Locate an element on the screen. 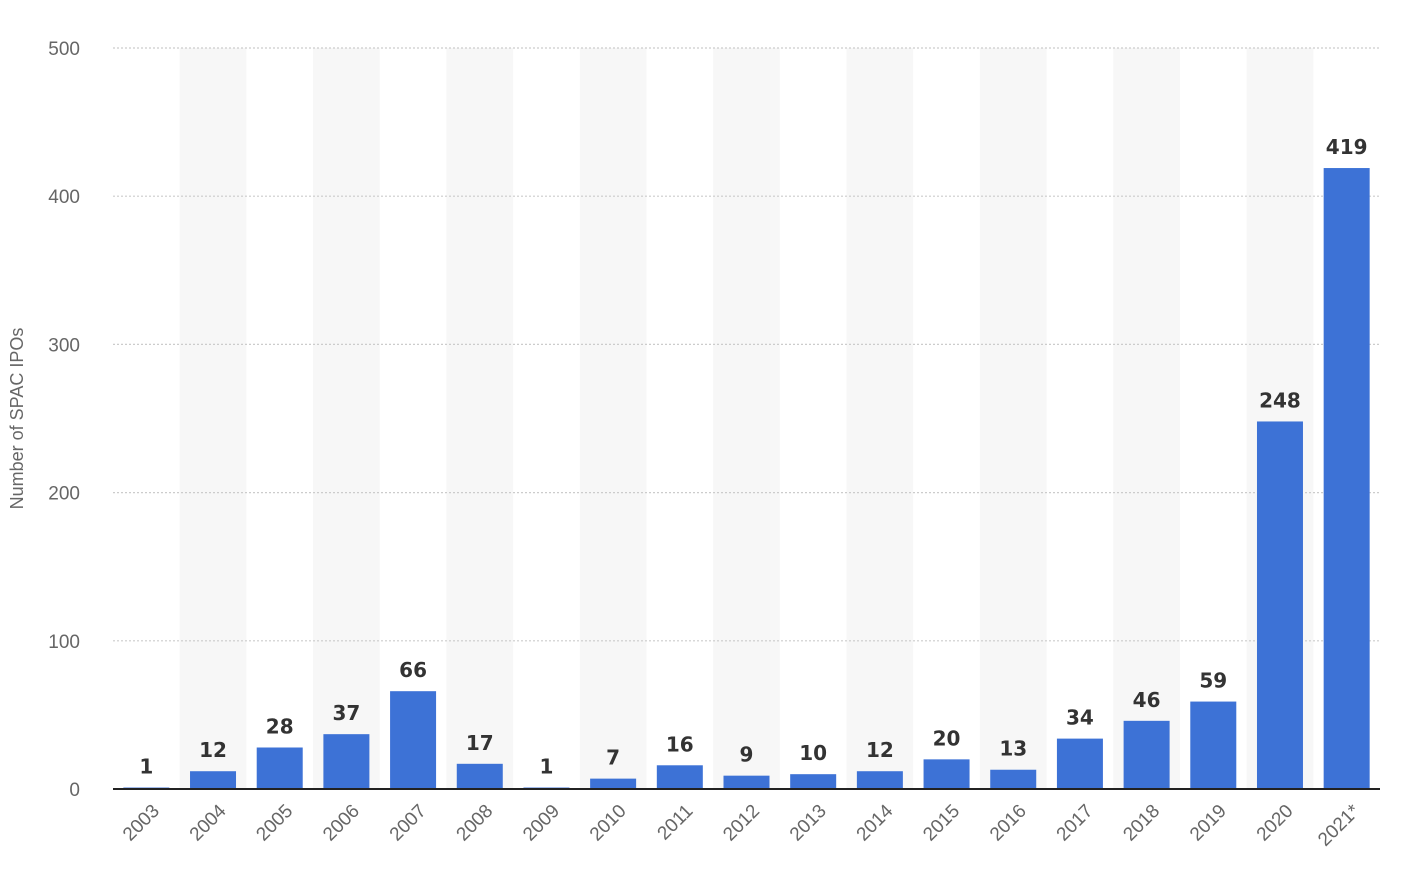 This screenshot has height=896, width=1410. x-tick-label: 2004 is located at coordinates (208, 822).